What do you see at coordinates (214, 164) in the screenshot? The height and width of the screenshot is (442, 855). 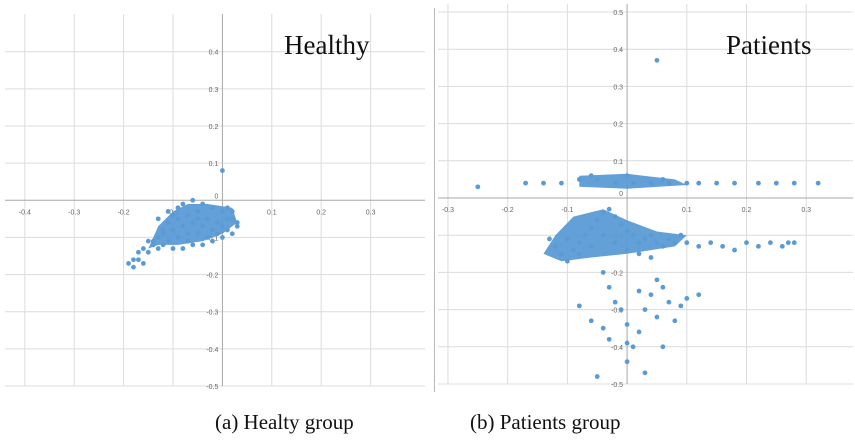 I see `healthy-y-tick-label: 0.1` at bounding box center [214, 164].